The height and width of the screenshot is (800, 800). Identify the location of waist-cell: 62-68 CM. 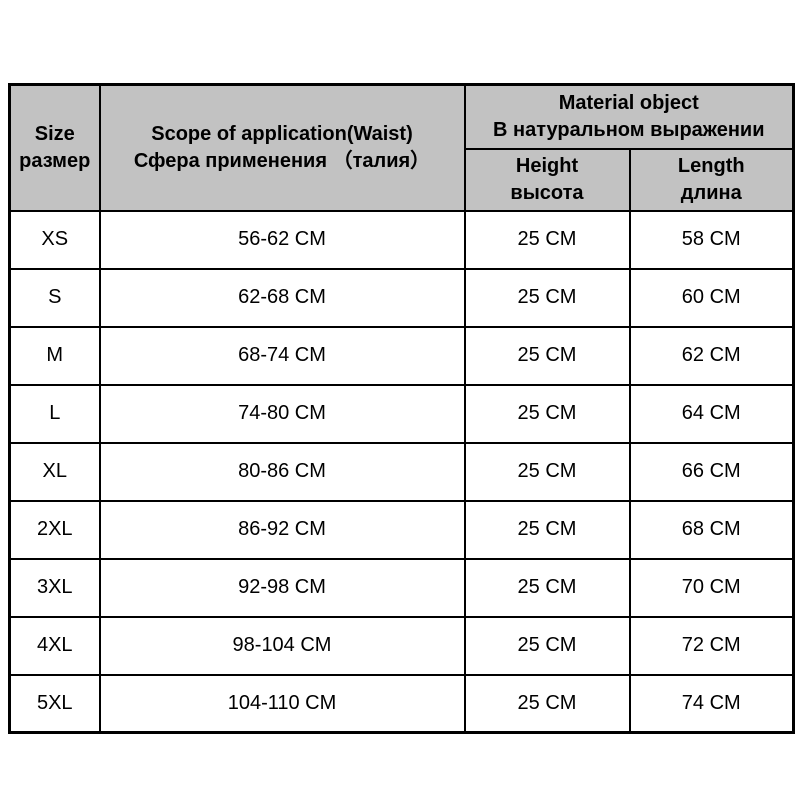
(282, 297).